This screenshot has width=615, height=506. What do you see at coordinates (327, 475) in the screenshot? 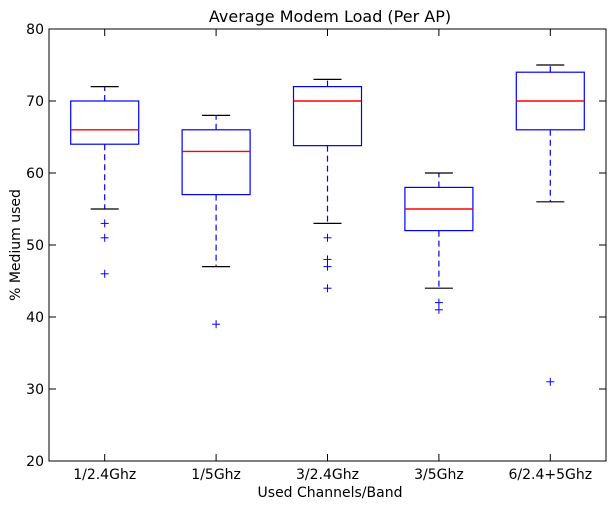
I see `x-tick-label: 3/2.4Ghz` at bounding box center [327, 475].